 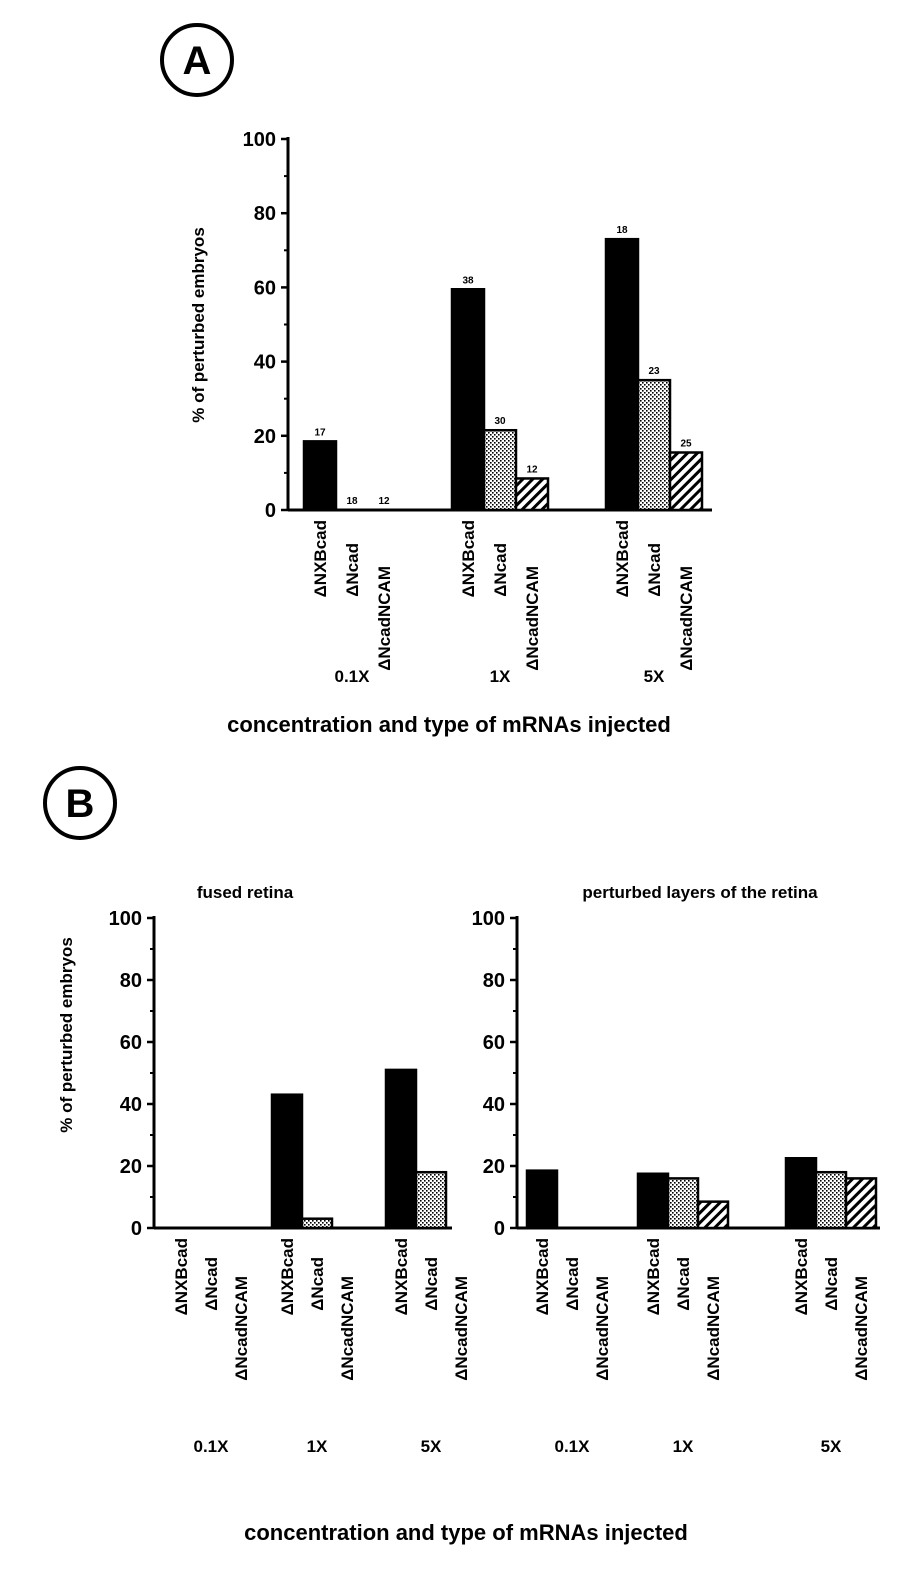 What do you see at coordinates (449, 724) in the screenshot?
I see `chart-a-xlabel: concentration and type of mRNAs injected` at bounding box center [449, 724].